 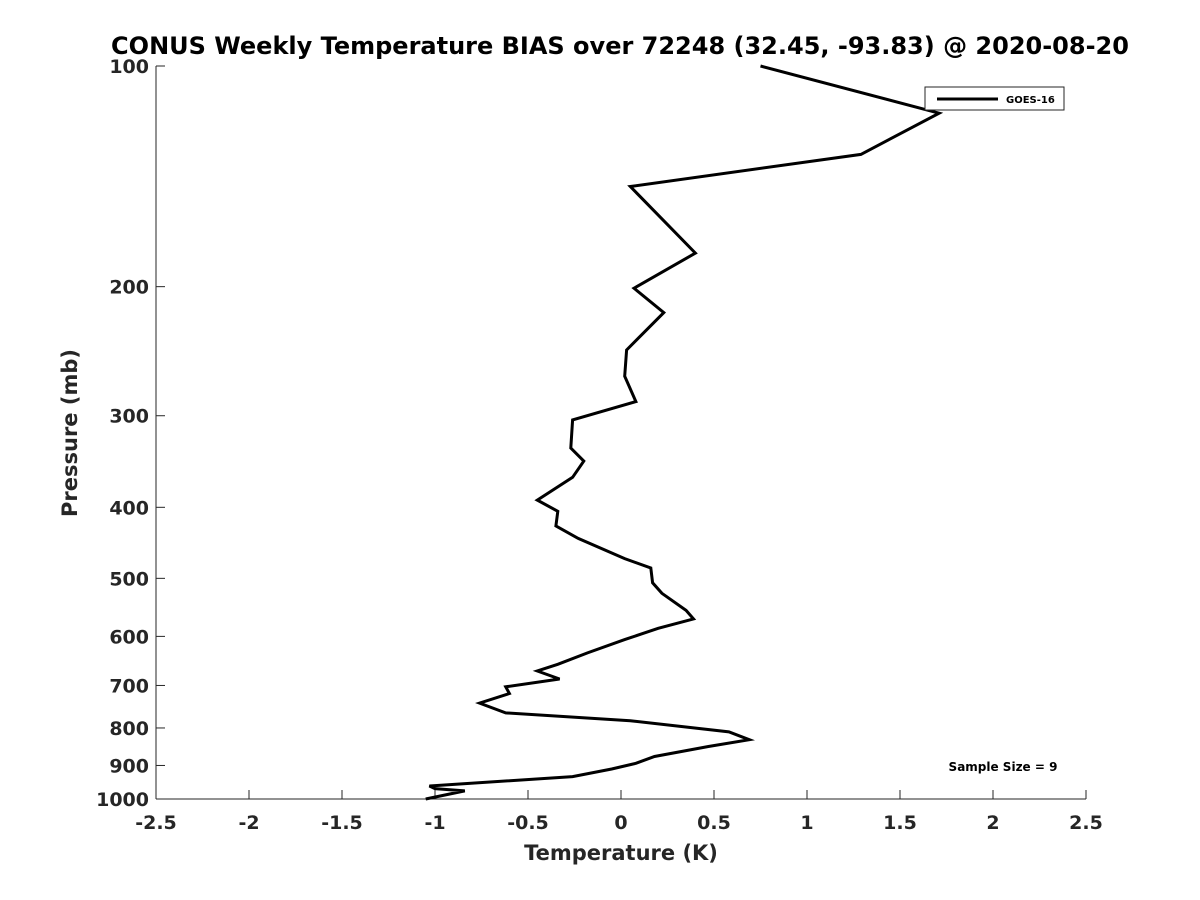 I want to click on x-axis-label: Temperature (K), so click(x=621, y=853).